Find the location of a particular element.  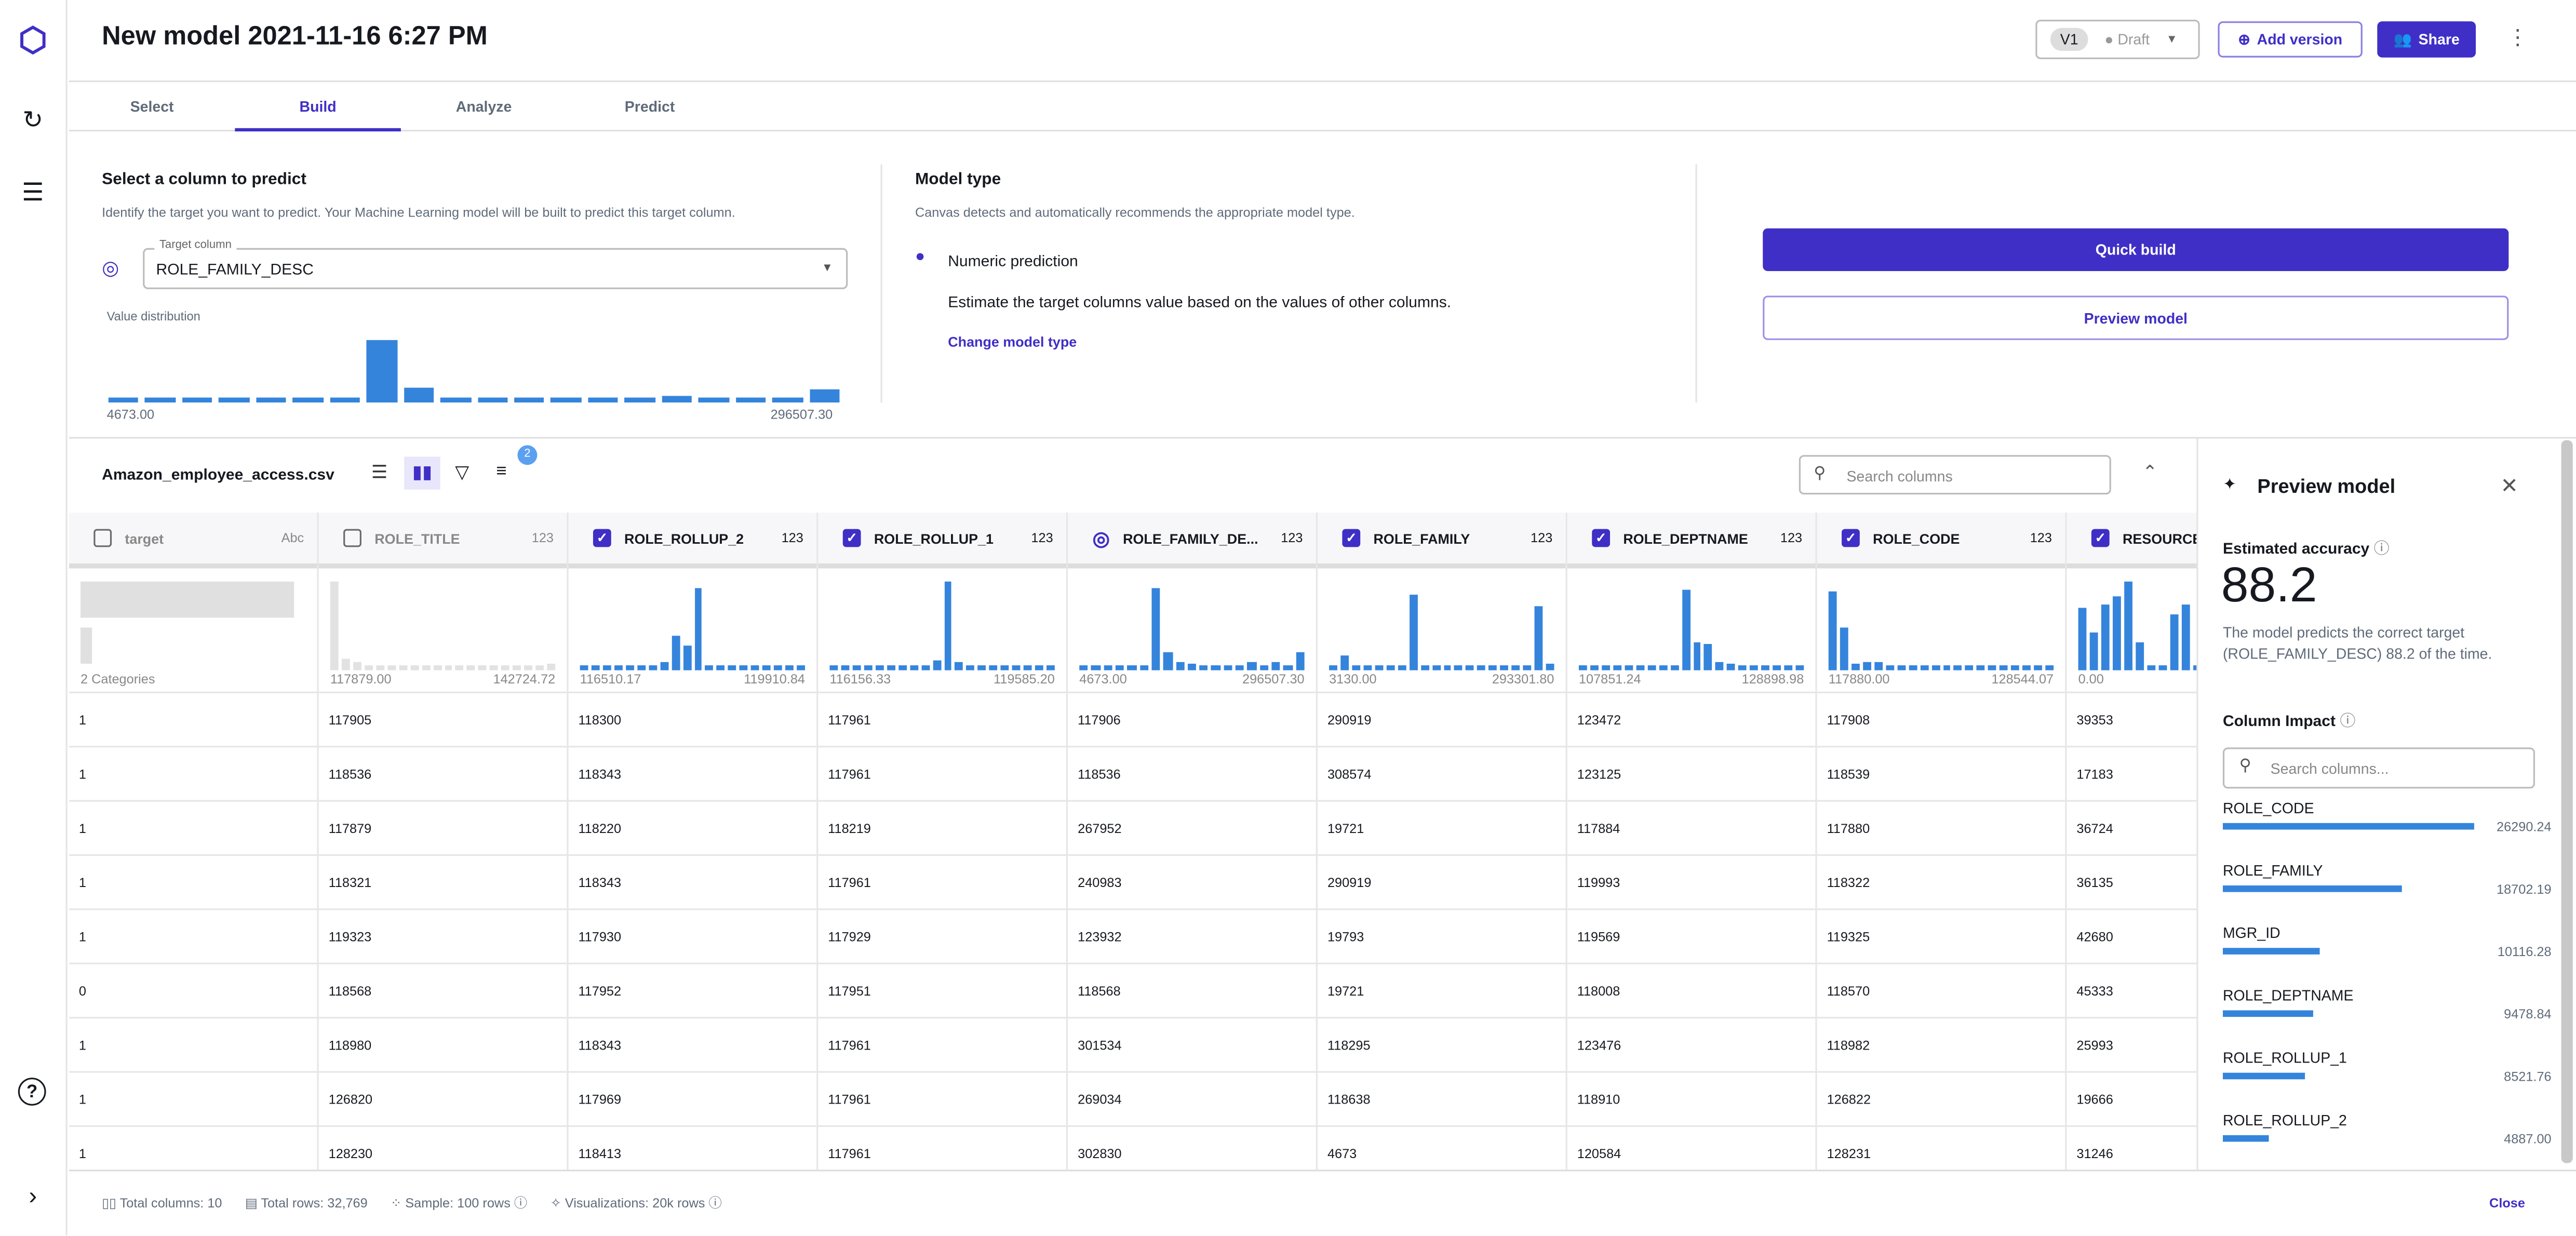

share-button: 👥 Share is located at coordinates (2427, 40).